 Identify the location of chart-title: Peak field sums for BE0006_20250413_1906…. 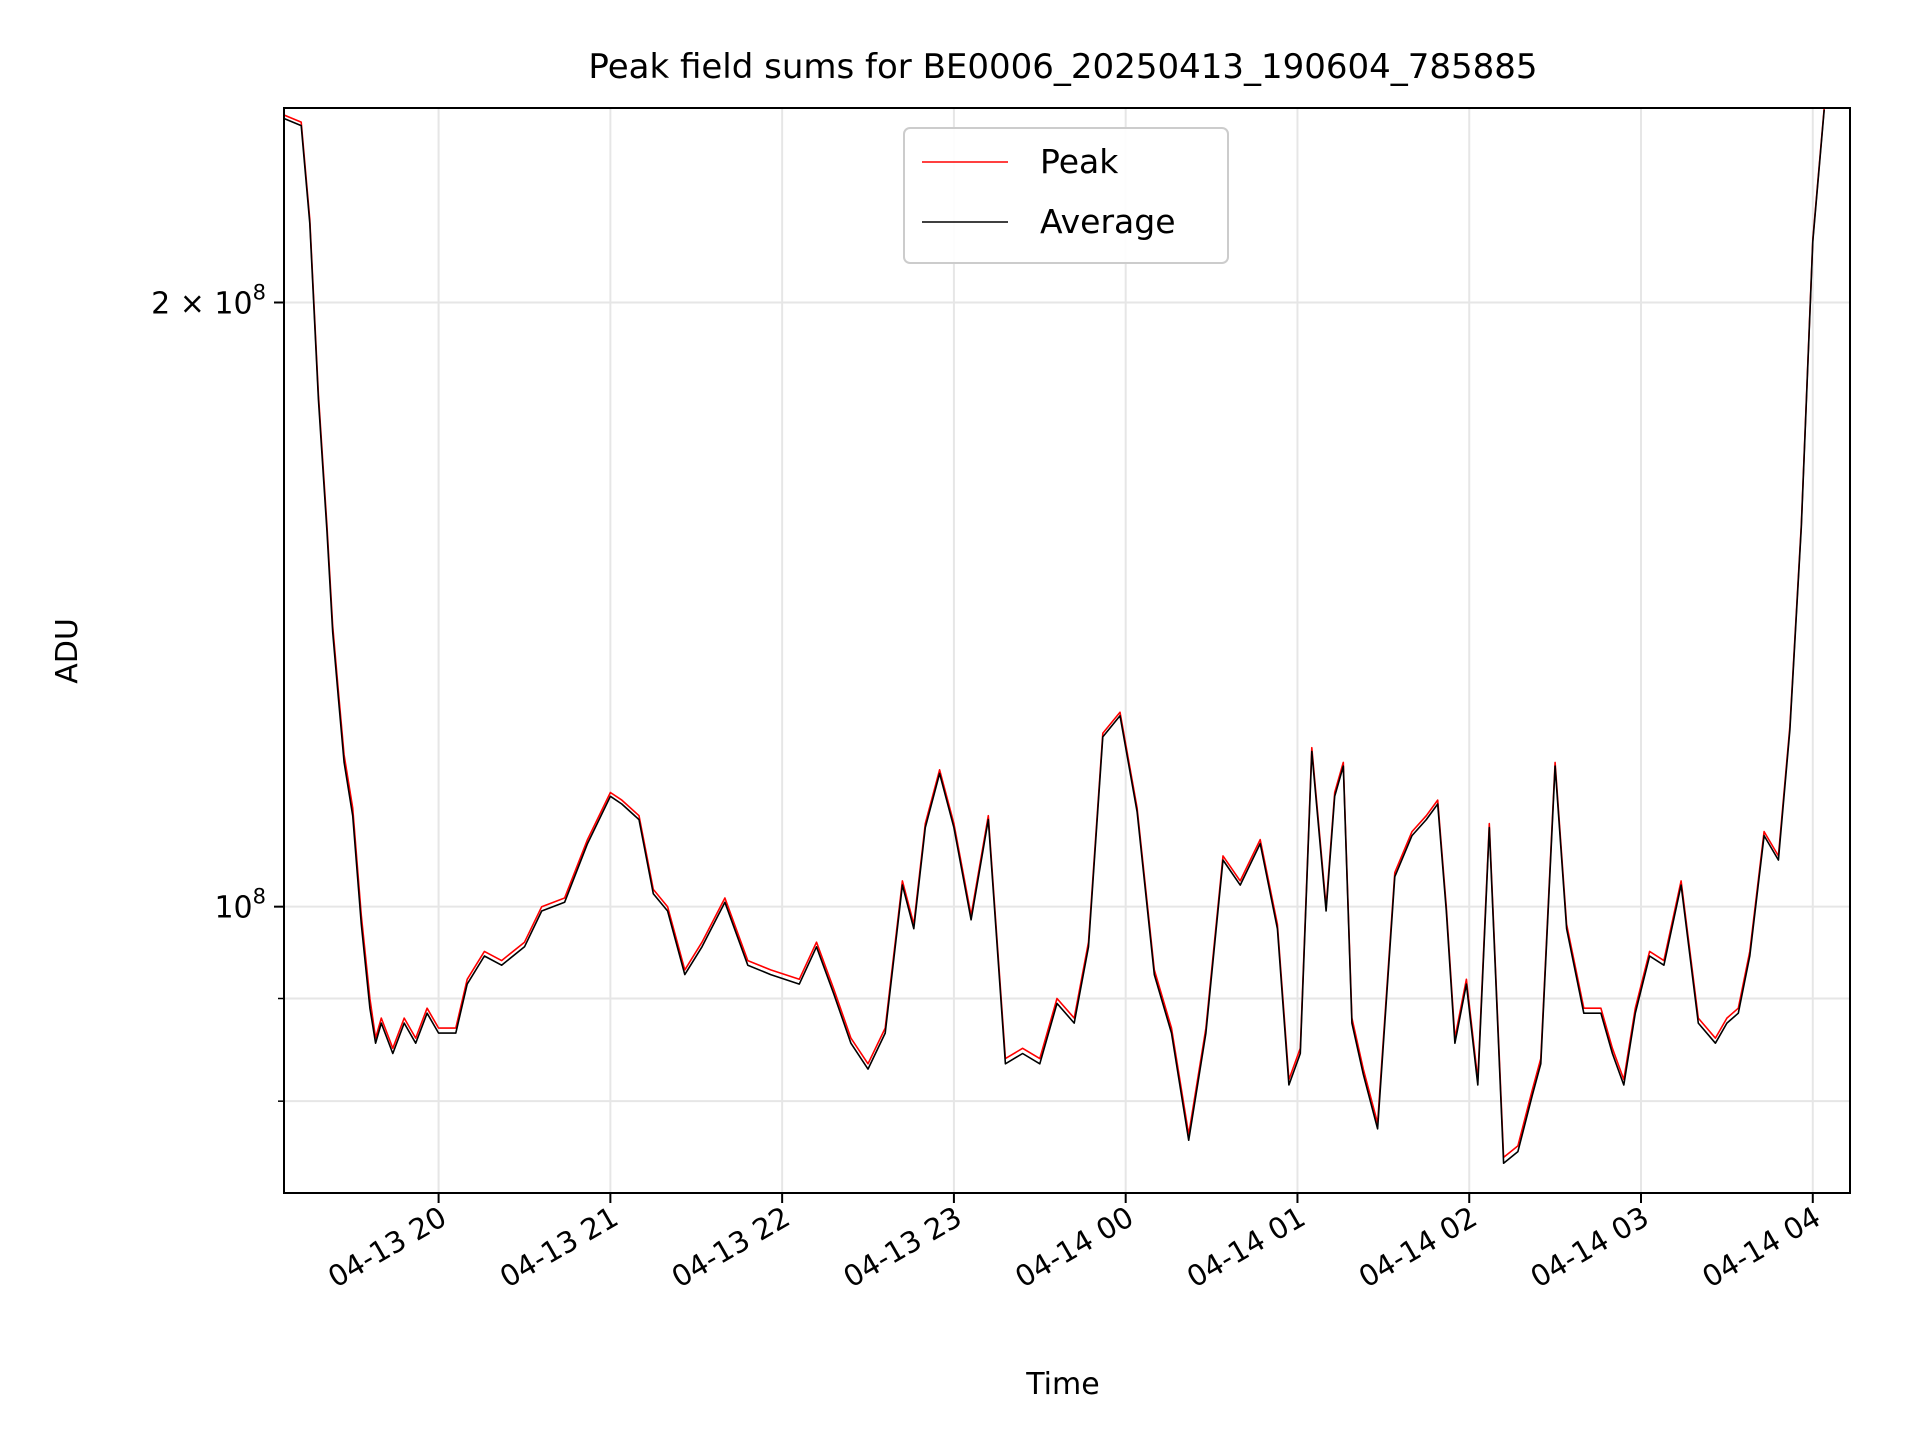
(1062, 67).